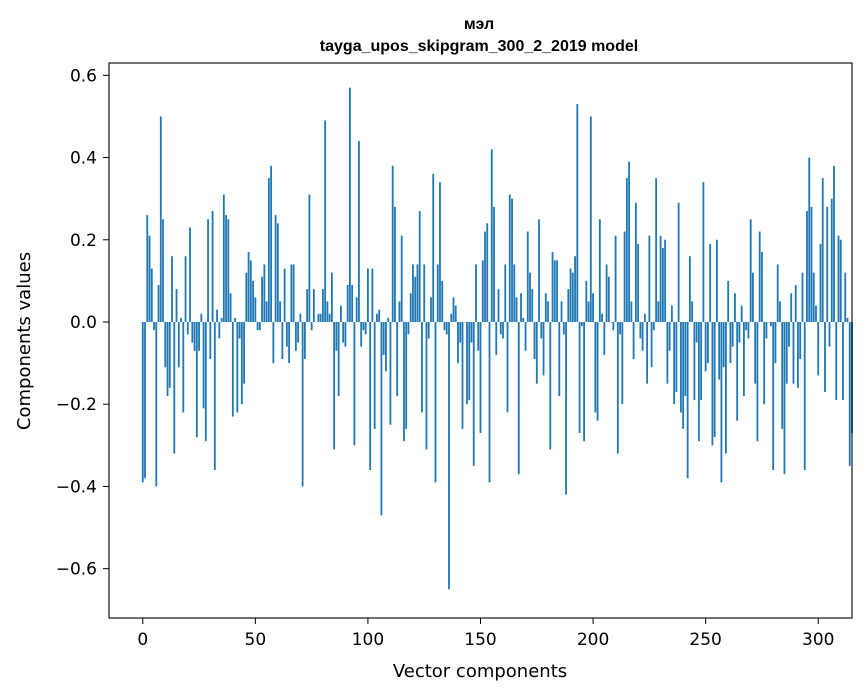 Image resolution: width=867 pixels, height=696 pixels. I want to click on x-tick-label: 0, so click(142, 640).